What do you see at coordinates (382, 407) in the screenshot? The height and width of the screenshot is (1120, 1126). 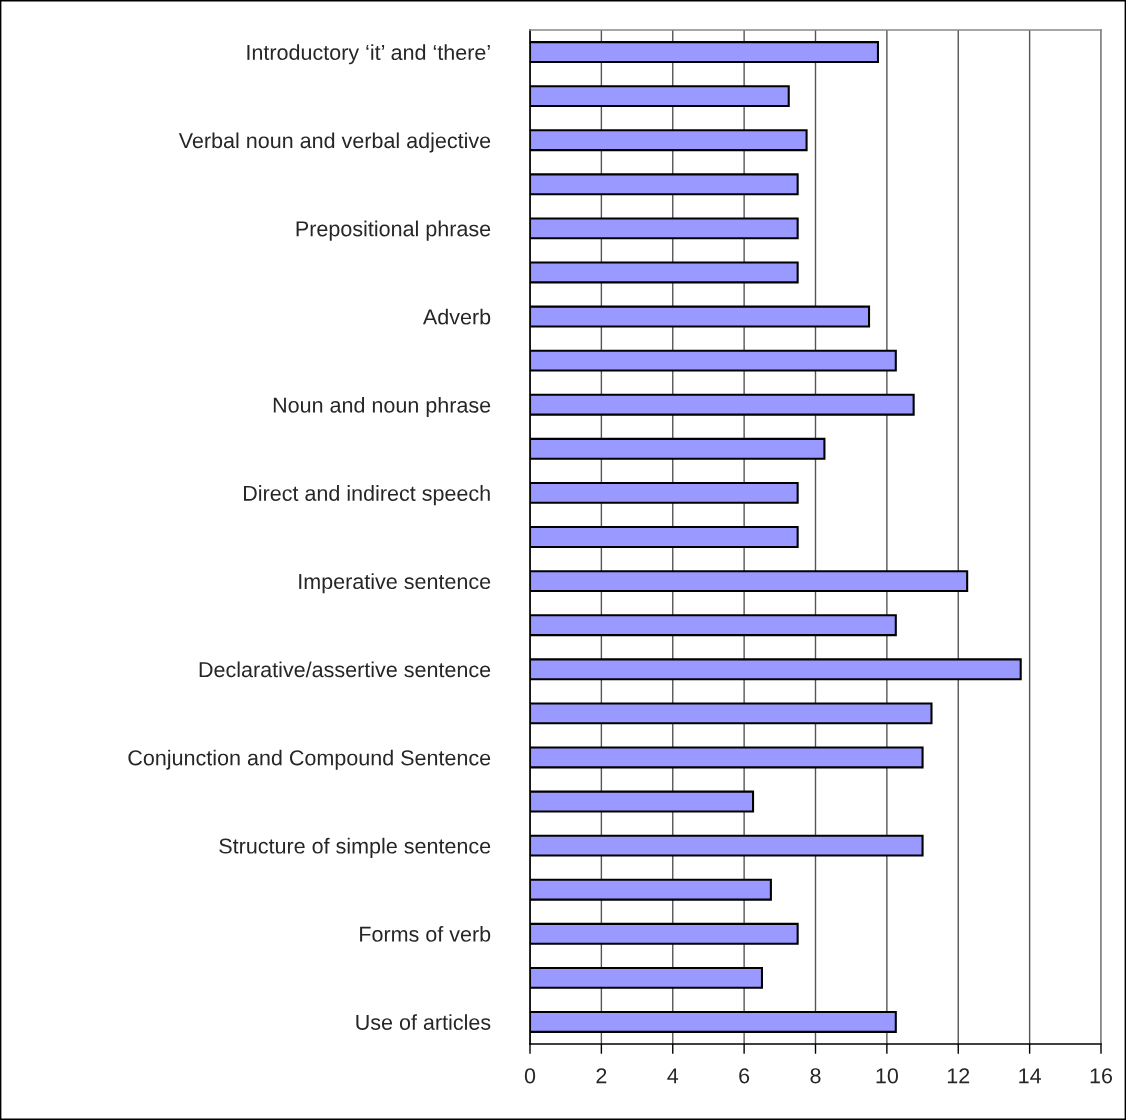 I see `y-tick-label: Noun and noun phrase` at bounding box center [382, 407].